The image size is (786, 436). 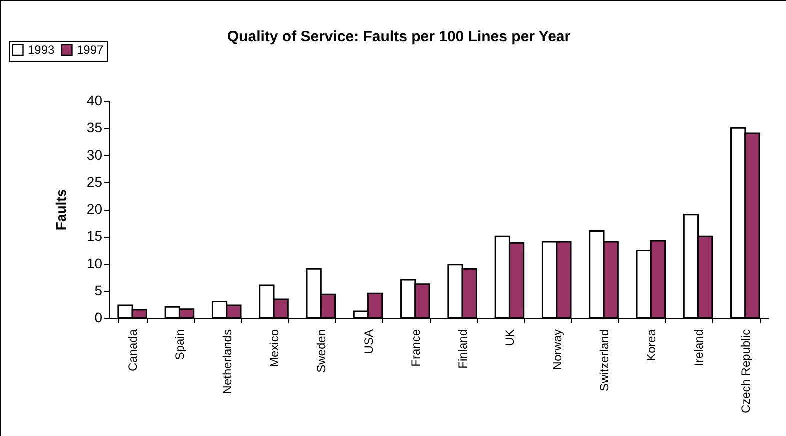 I want to click on x-tick-label: France, so click(x=415, y=348).